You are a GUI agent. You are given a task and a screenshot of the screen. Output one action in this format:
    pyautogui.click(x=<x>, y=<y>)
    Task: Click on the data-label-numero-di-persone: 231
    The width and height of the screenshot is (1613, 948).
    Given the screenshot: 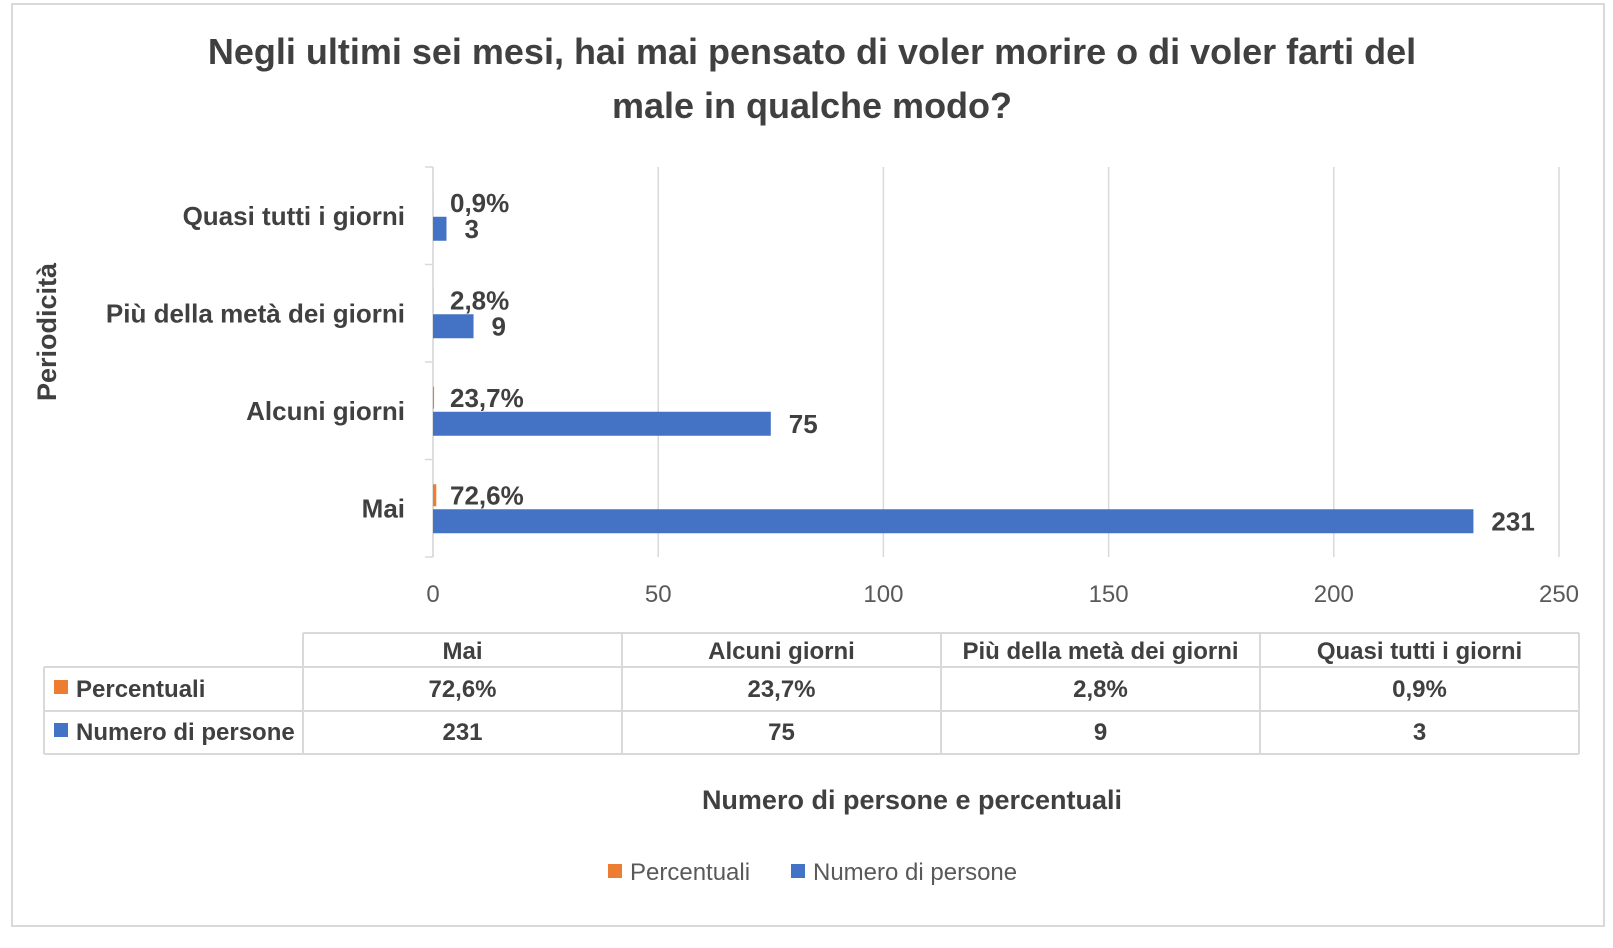 What is the action you would take?
    pyautogui.click(x=1512, y=521)
    